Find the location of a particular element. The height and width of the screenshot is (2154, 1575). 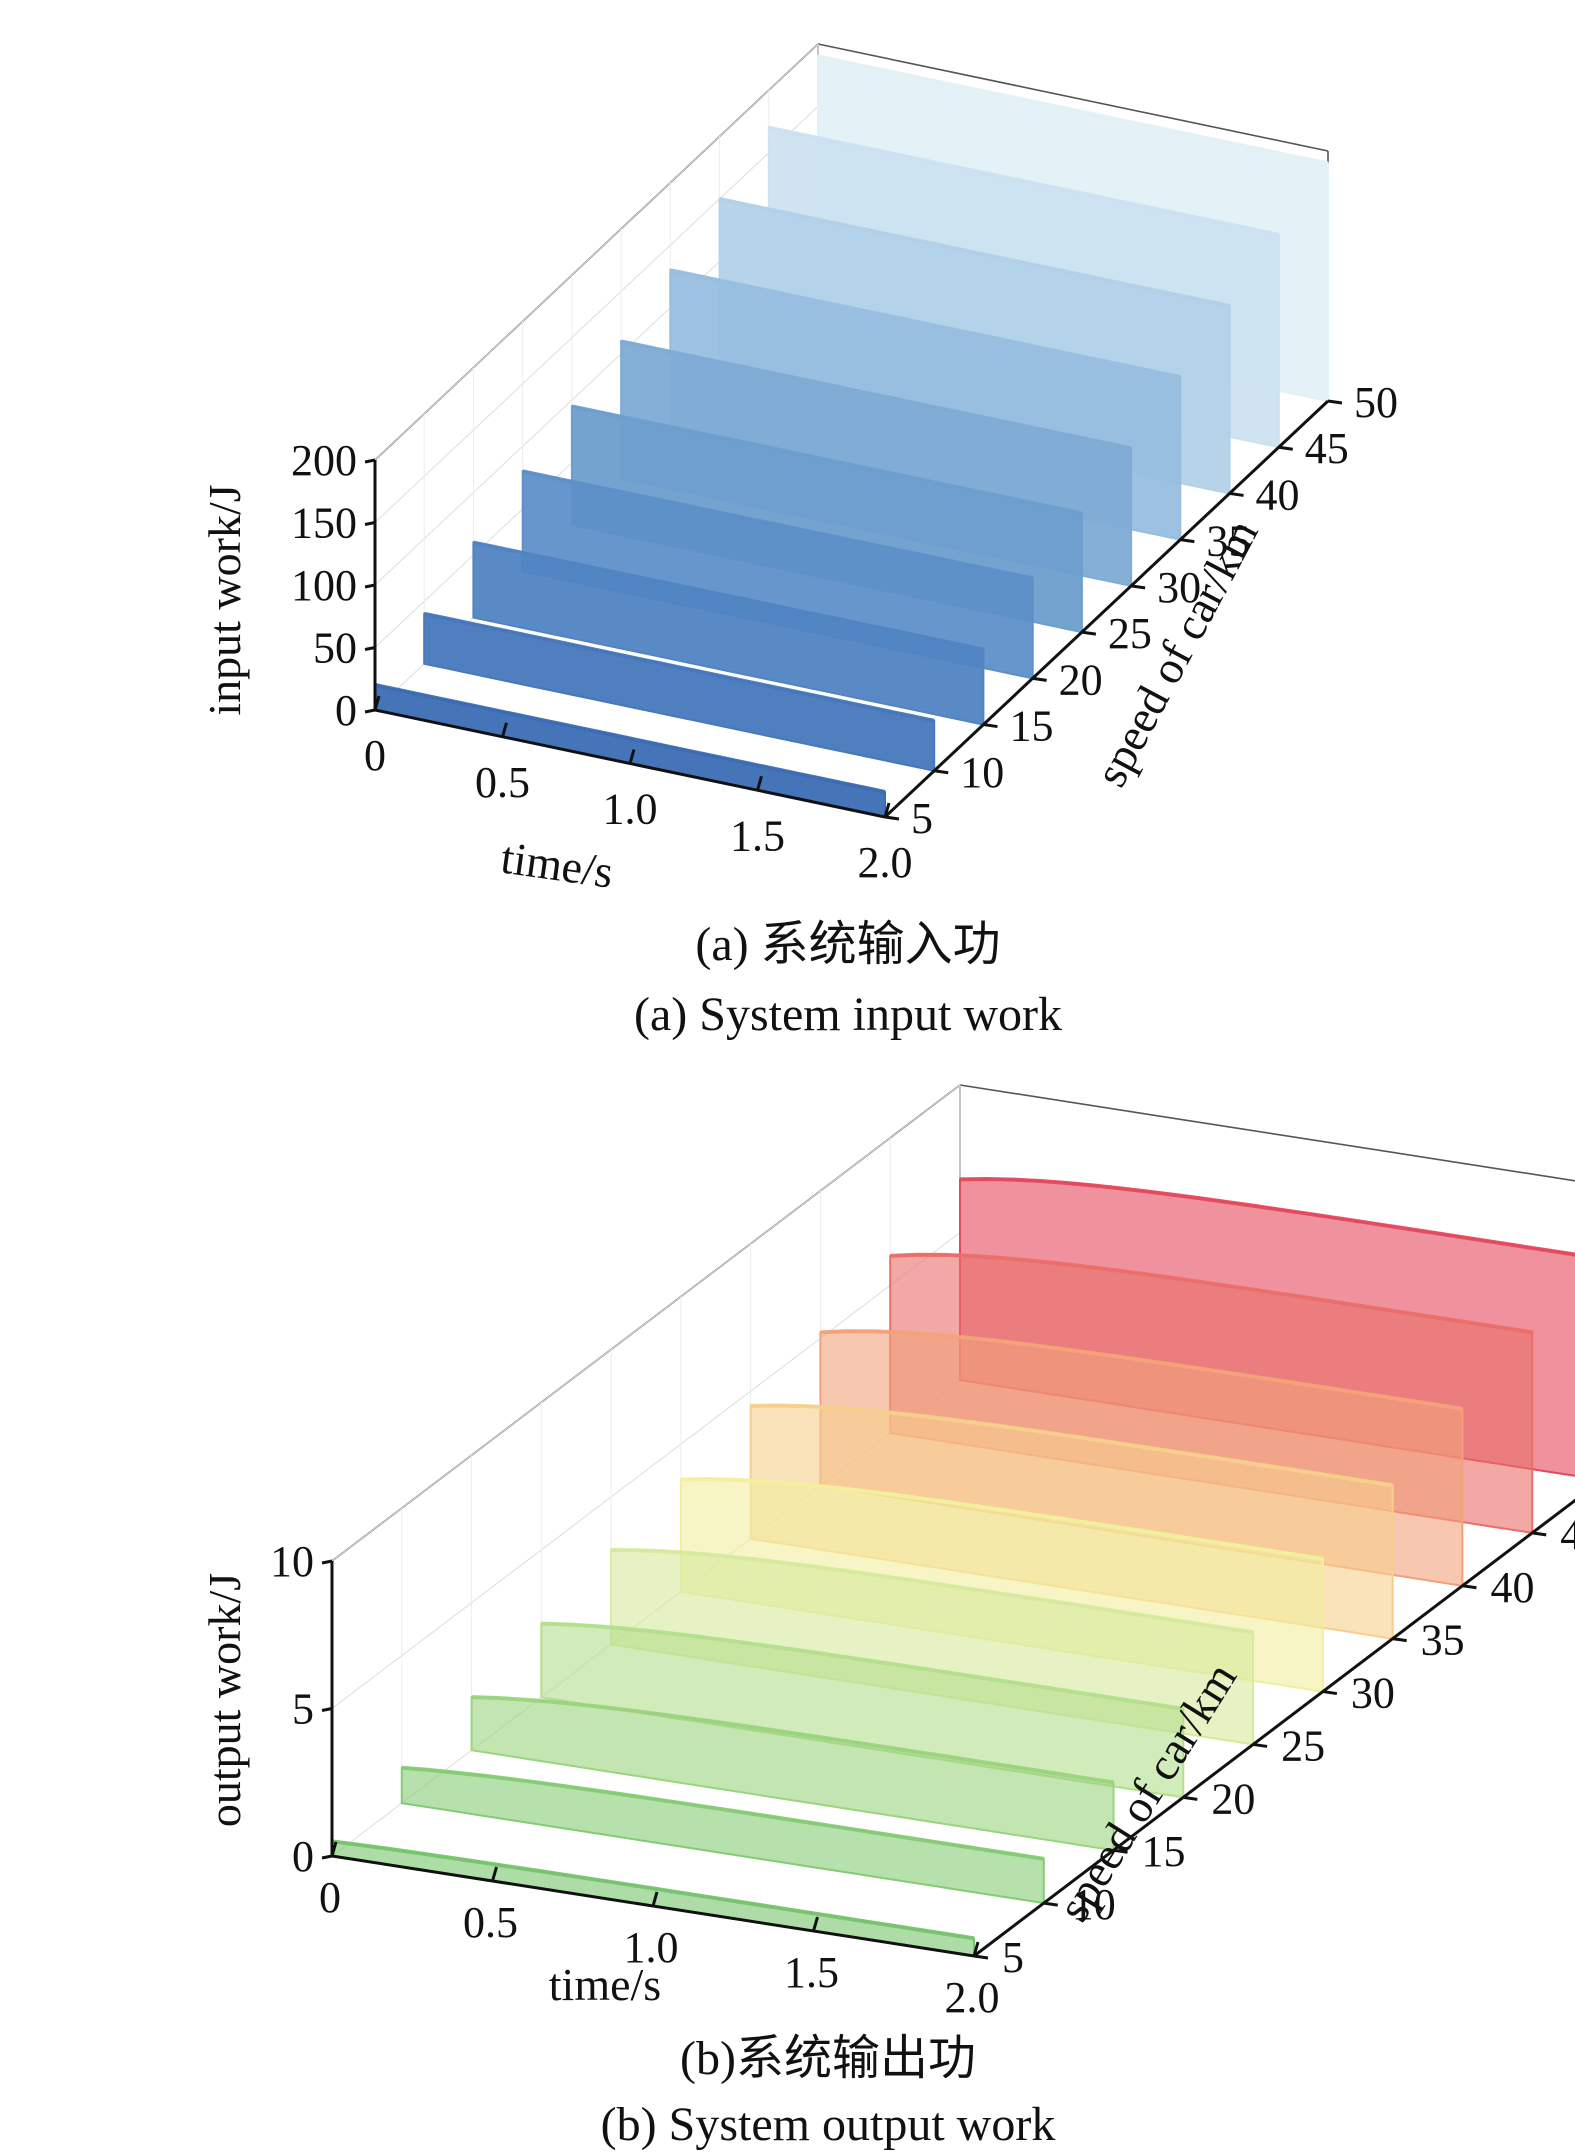

caption-b-en: (b) System output work is located at coordinates (828, 2124).